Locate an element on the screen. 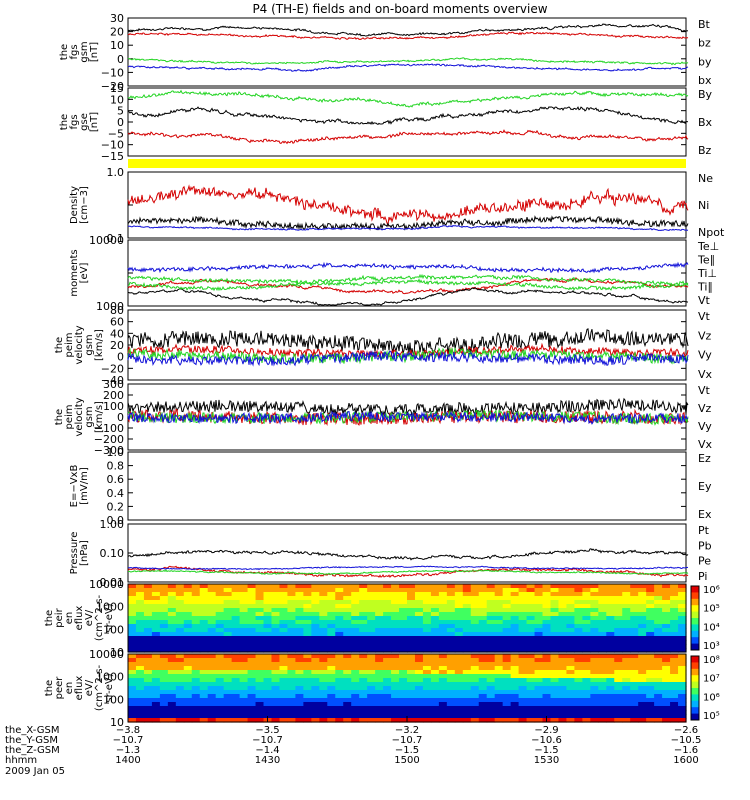 This screenshot has height=800, width=750. axis-tick-Z: −1.6 is located at coordinates (686, 750).